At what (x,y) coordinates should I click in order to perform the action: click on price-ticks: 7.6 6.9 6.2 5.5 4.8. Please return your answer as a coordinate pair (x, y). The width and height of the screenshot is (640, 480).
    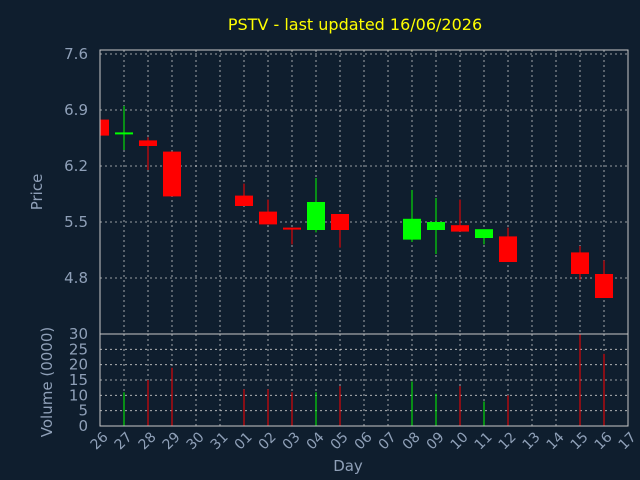
    Looking at the image, I should click on (76, 166).